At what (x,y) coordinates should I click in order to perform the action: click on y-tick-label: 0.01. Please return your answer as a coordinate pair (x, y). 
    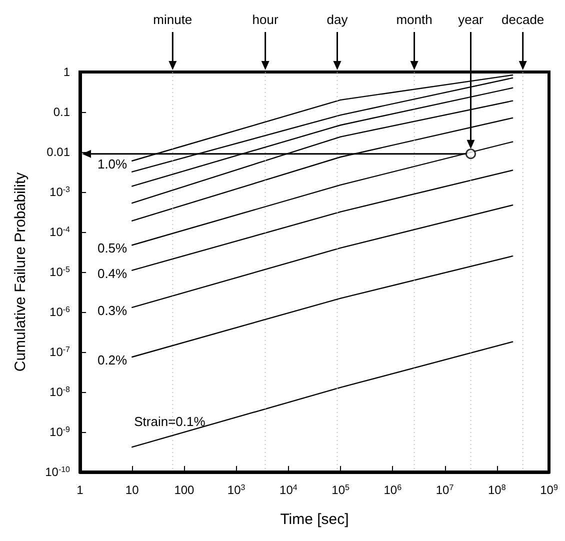
    Looking at the image, I should click on (58, 152).